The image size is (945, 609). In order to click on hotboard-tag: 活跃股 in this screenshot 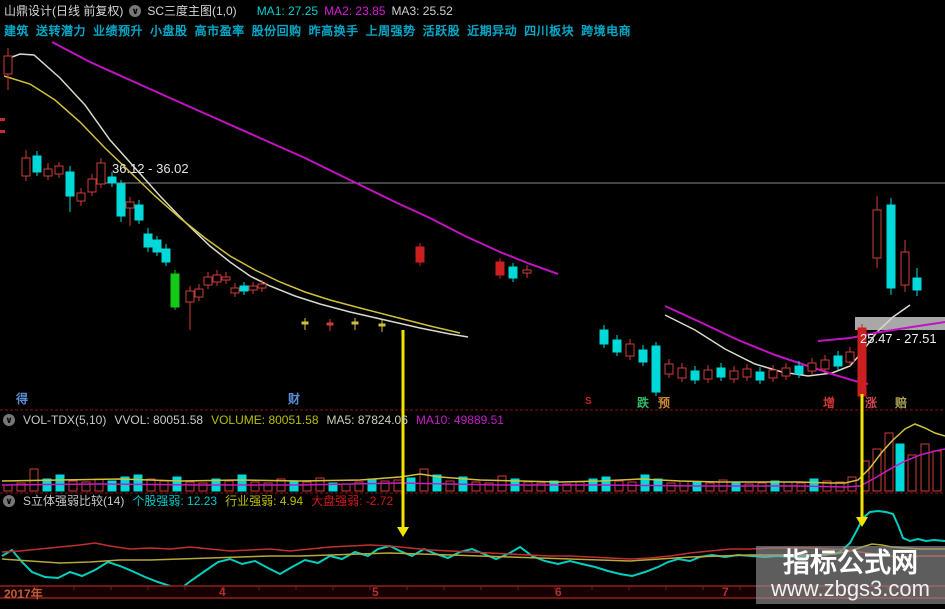, I will do `click(441, 31)`.